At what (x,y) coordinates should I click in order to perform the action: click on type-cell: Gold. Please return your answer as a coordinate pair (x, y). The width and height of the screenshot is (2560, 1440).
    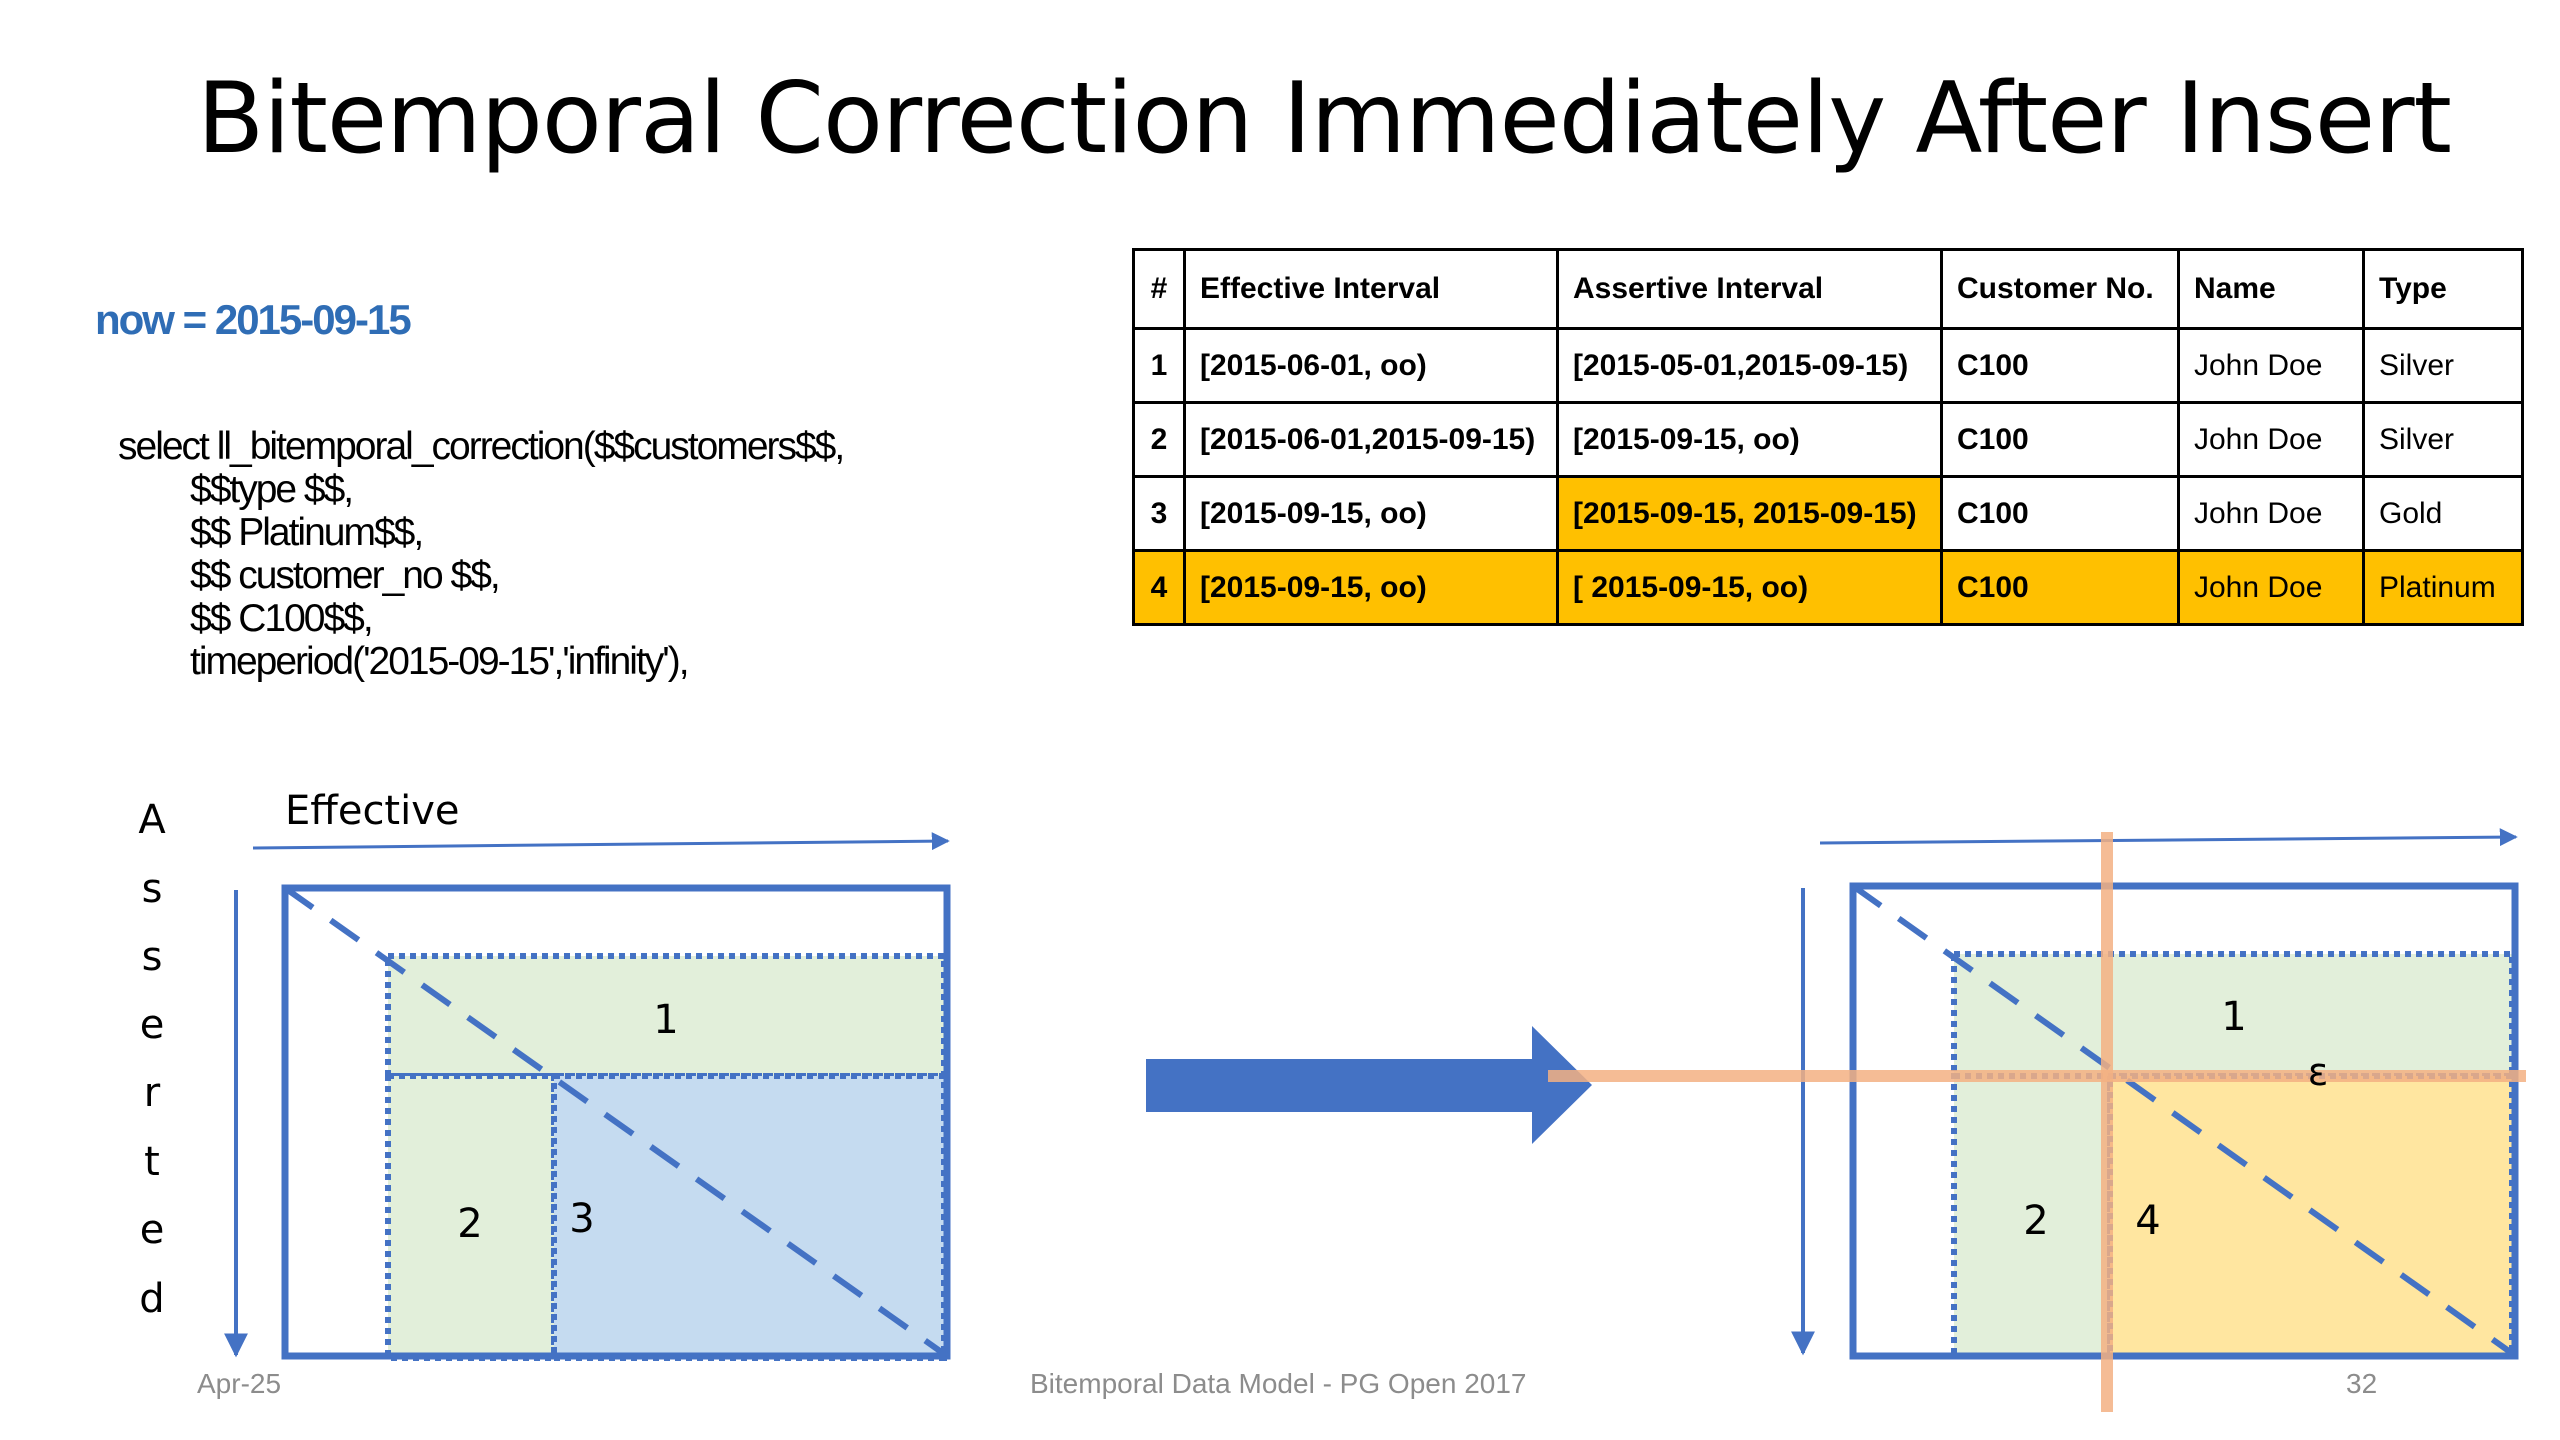
    Looking at the image, I should click on (2443, 513).